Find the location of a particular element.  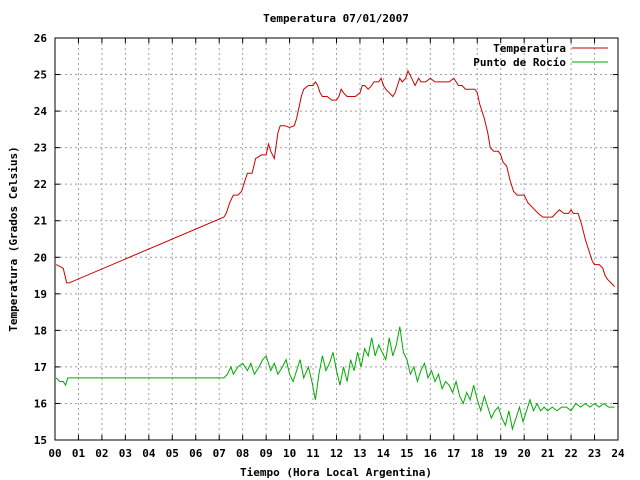

y-tick-label: 19 is located at coordinates (40, 294).